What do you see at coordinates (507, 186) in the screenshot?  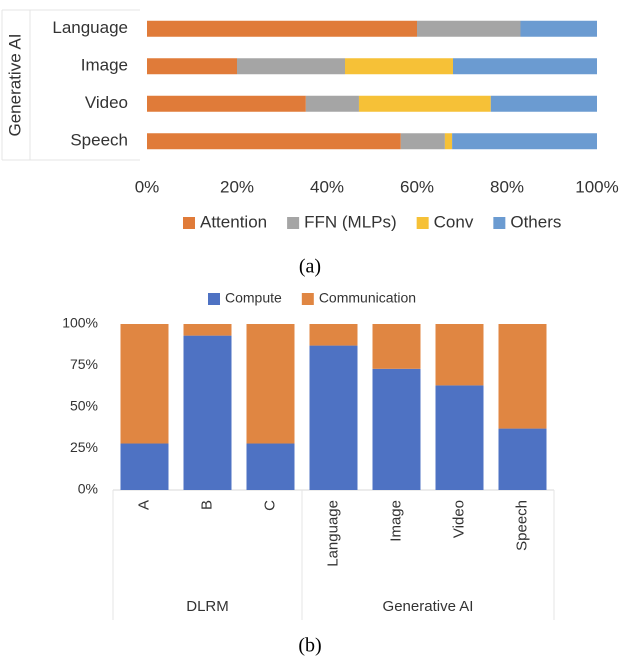 I see `x-tick-label: 80%` at bounding box center [507, 186].